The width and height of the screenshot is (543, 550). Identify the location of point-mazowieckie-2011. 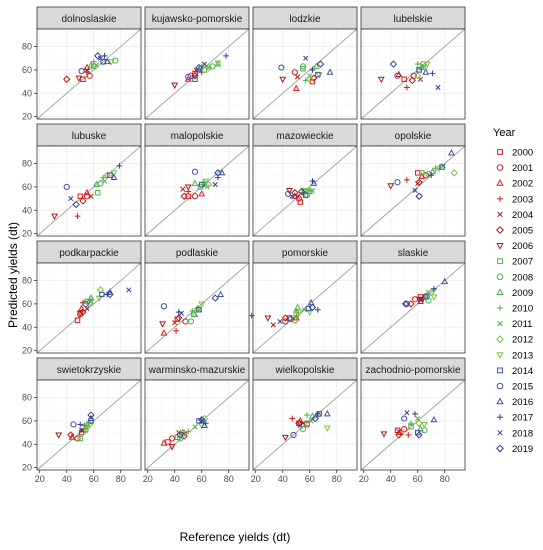
(312, 190).